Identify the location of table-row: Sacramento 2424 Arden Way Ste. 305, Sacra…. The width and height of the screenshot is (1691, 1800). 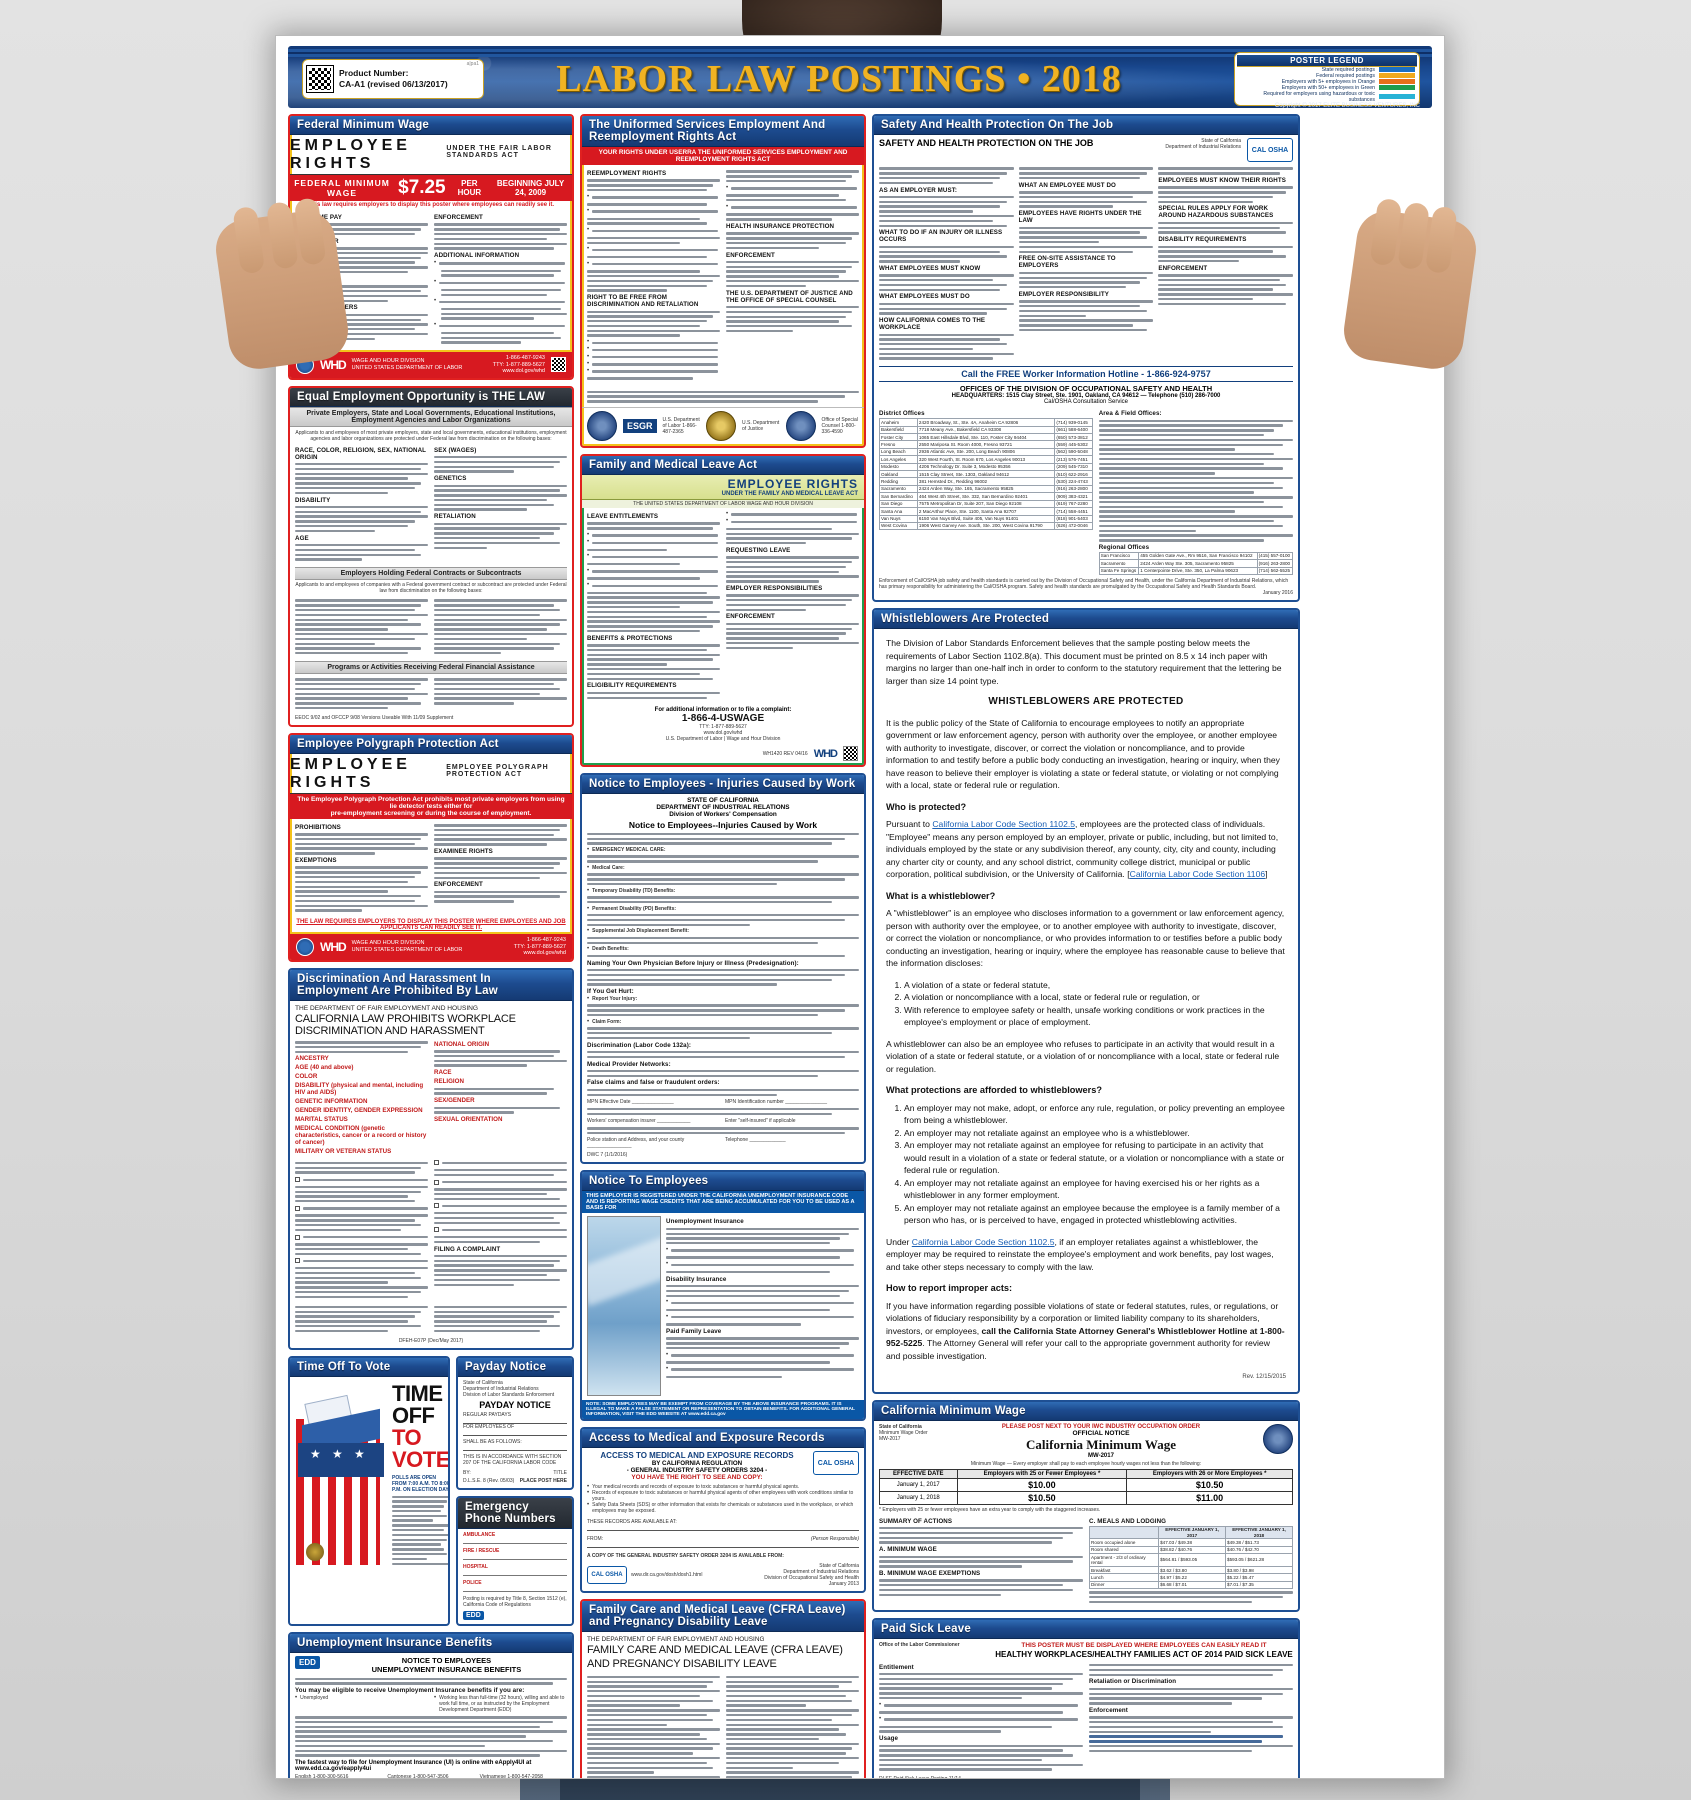
(1196, 563).